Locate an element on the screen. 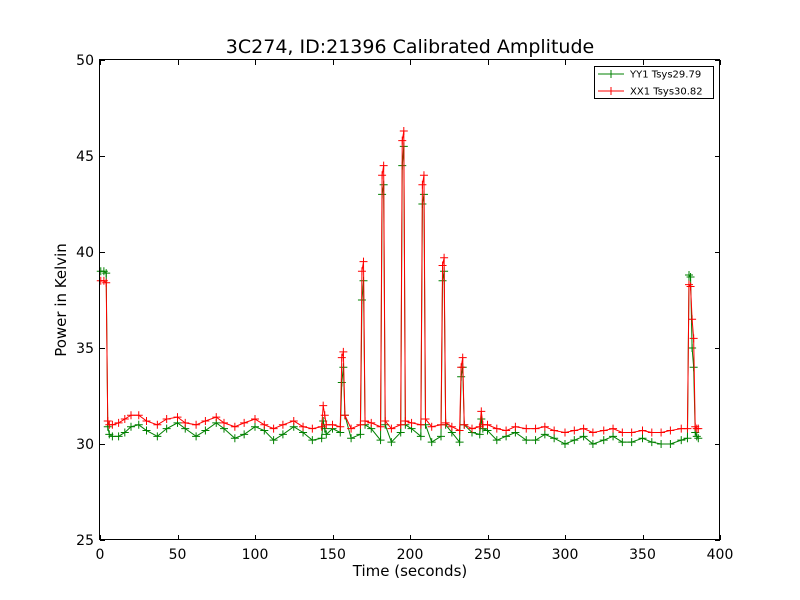  x-tick-label: 300 is located at coordinates (565, 555).